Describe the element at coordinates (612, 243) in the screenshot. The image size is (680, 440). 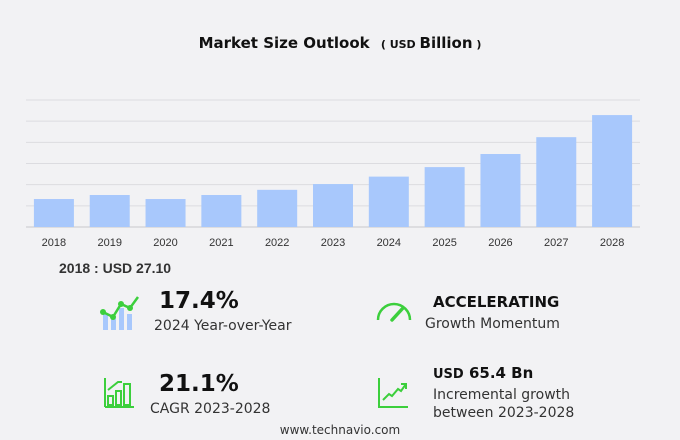
I see `x-tick-label: 2028` at that location.